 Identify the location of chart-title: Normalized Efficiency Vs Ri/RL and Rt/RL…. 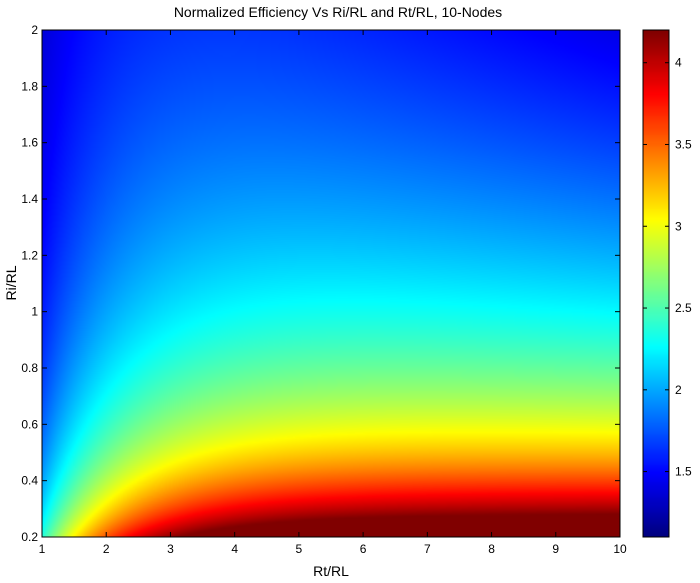
(338, 12).